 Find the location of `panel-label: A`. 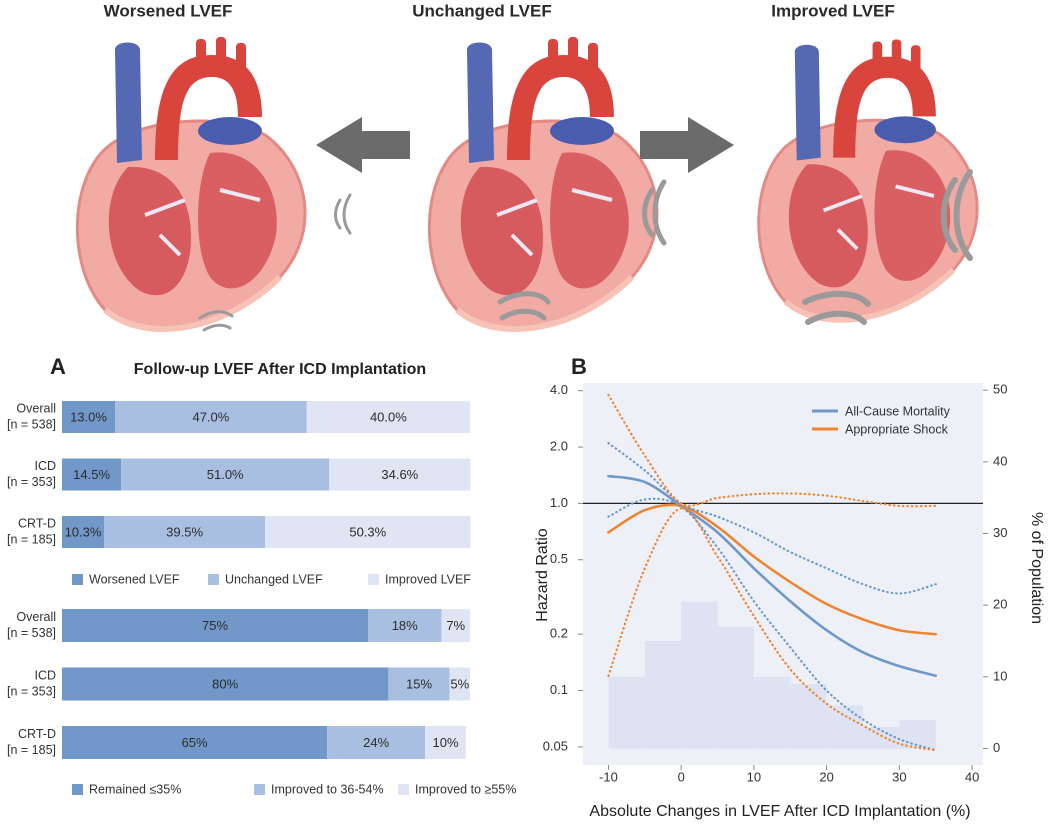

panel-label: A is located at coordinates (58, 366).